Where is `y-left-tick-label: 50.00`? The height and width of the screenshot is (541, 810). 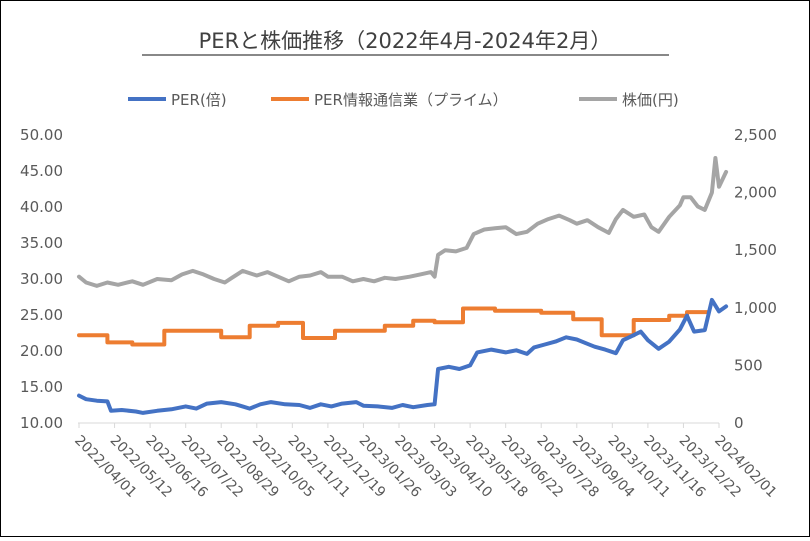 y-left-tick-label: 50.00 is located at coordinates (41, 135).